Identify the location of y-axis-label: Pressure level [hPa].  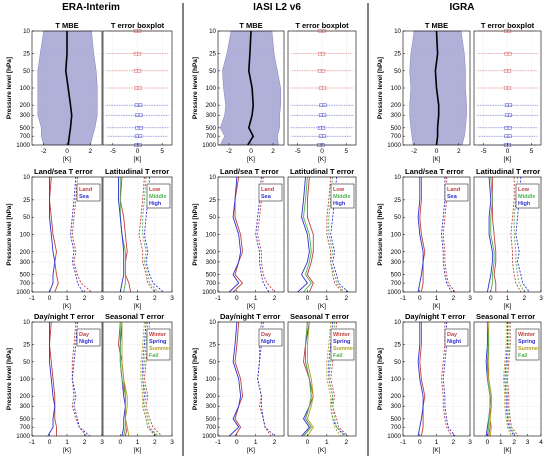
(9, 379).